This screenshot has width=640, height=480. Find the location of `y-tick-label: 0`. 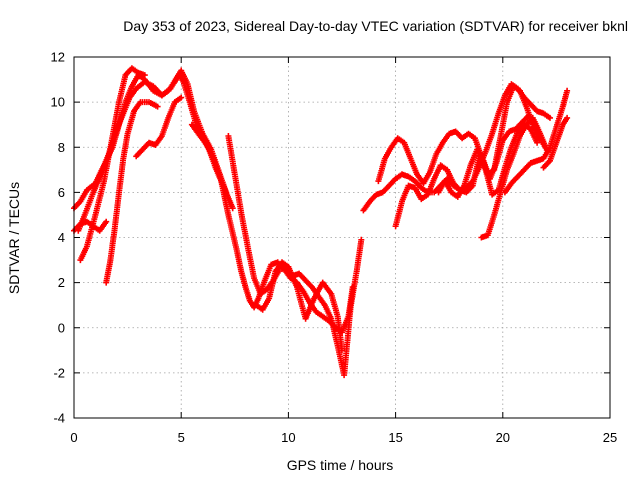

y-tick-label: 0 is located at coordinates (61, 327).